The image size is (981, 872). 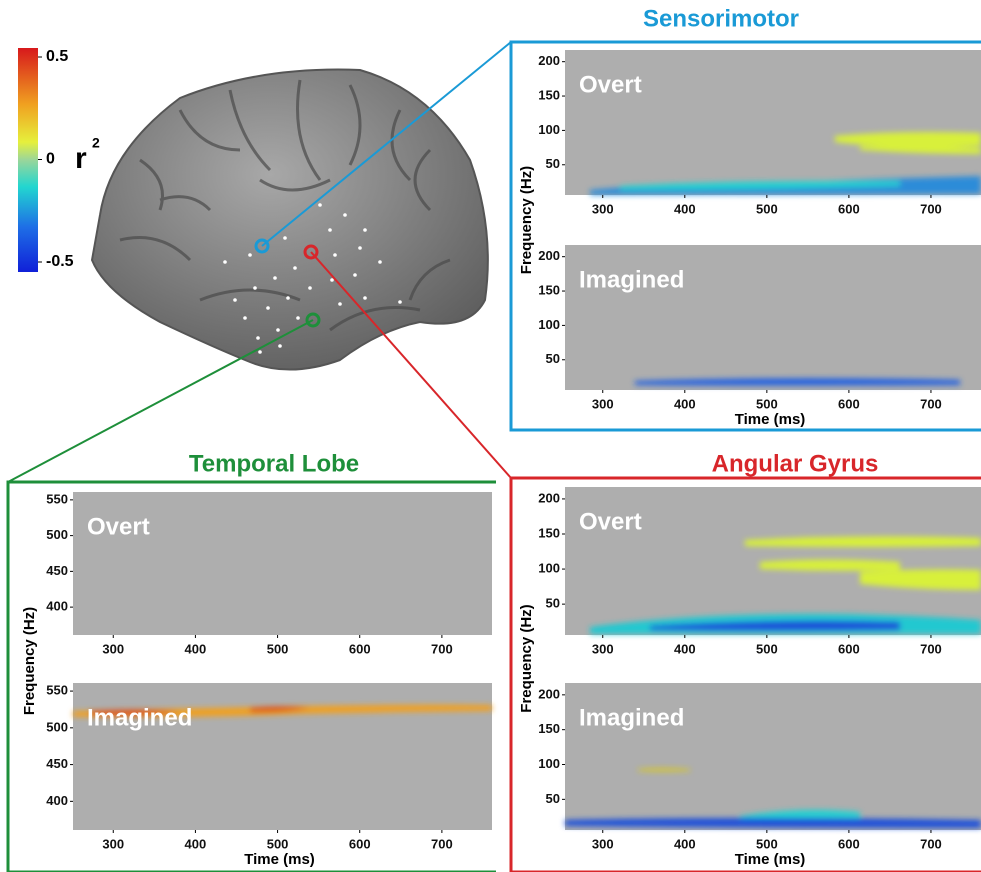 I want to click on colorbar-label-sup: 2, so click(x=96, y=143).